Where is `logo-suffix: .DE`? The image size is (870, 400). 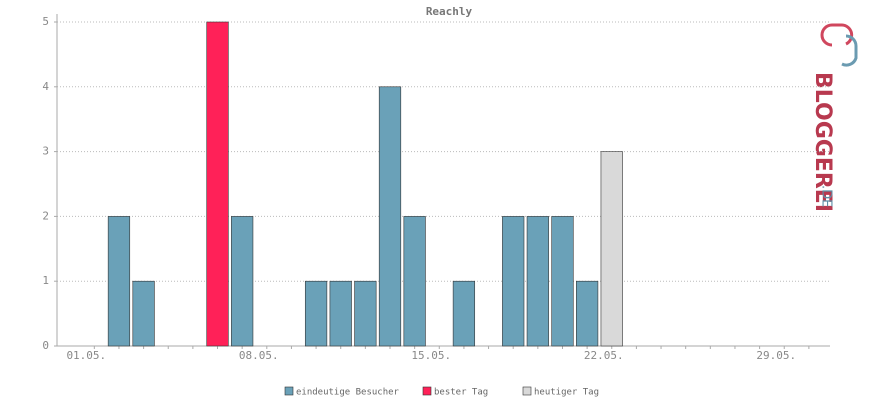 logo-suffix: .DE is located at coordinates (826, 196).